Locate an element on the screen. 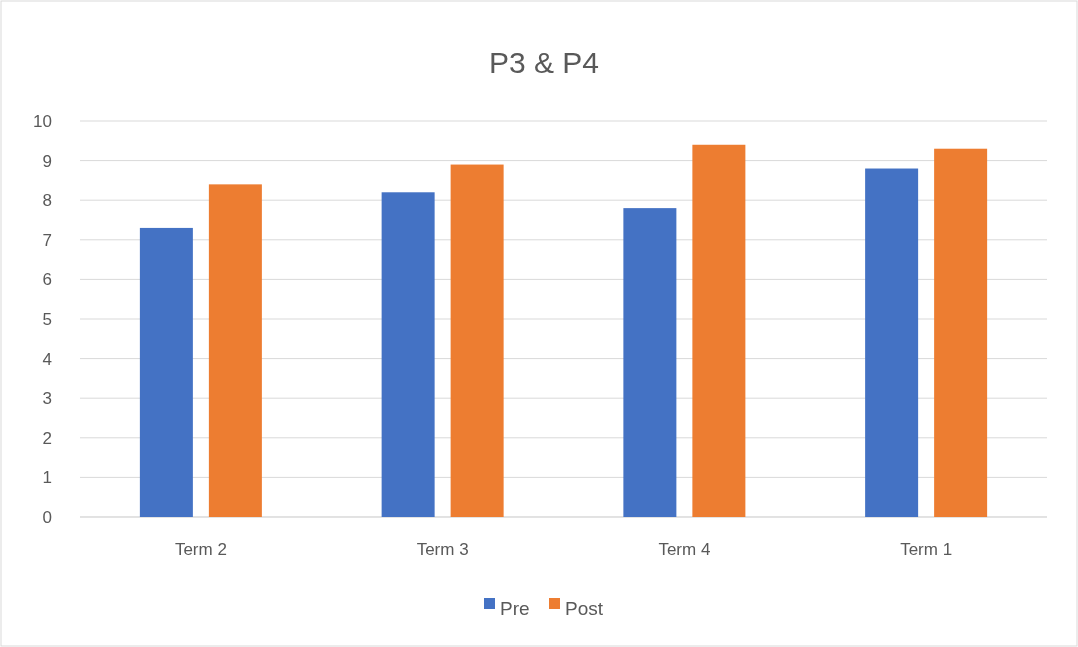 This screenshot has width=1078, height=647. x-tick-label: Term 1 is located at coordinates (926, 549).